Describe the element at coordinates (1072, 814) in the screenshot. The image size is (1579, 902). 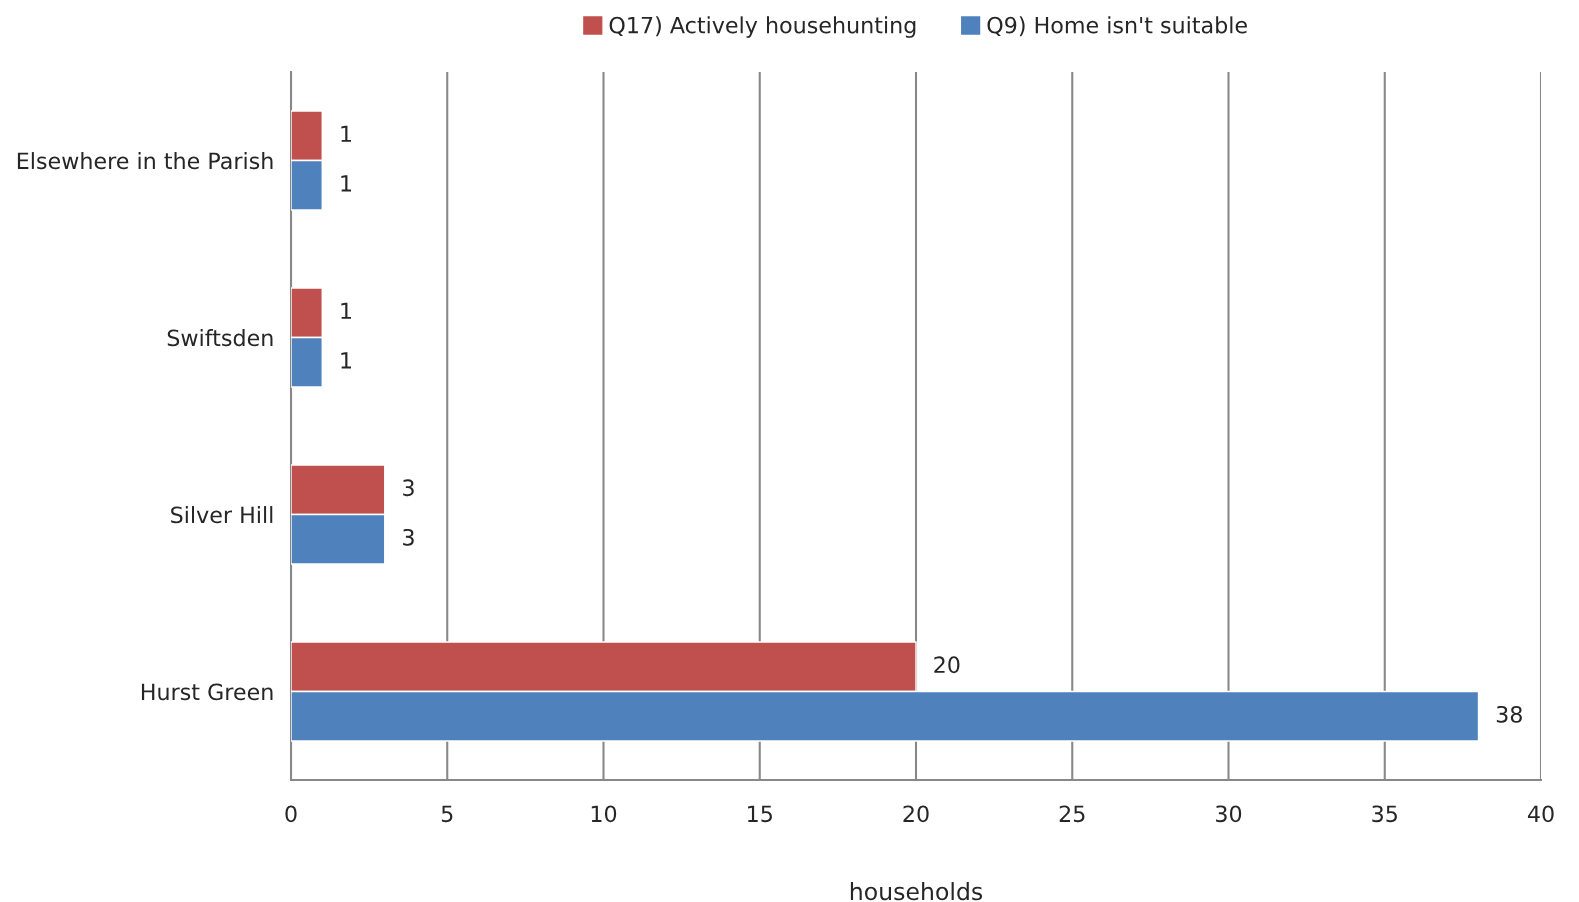
I see `x-tick-label: 25` at that location.